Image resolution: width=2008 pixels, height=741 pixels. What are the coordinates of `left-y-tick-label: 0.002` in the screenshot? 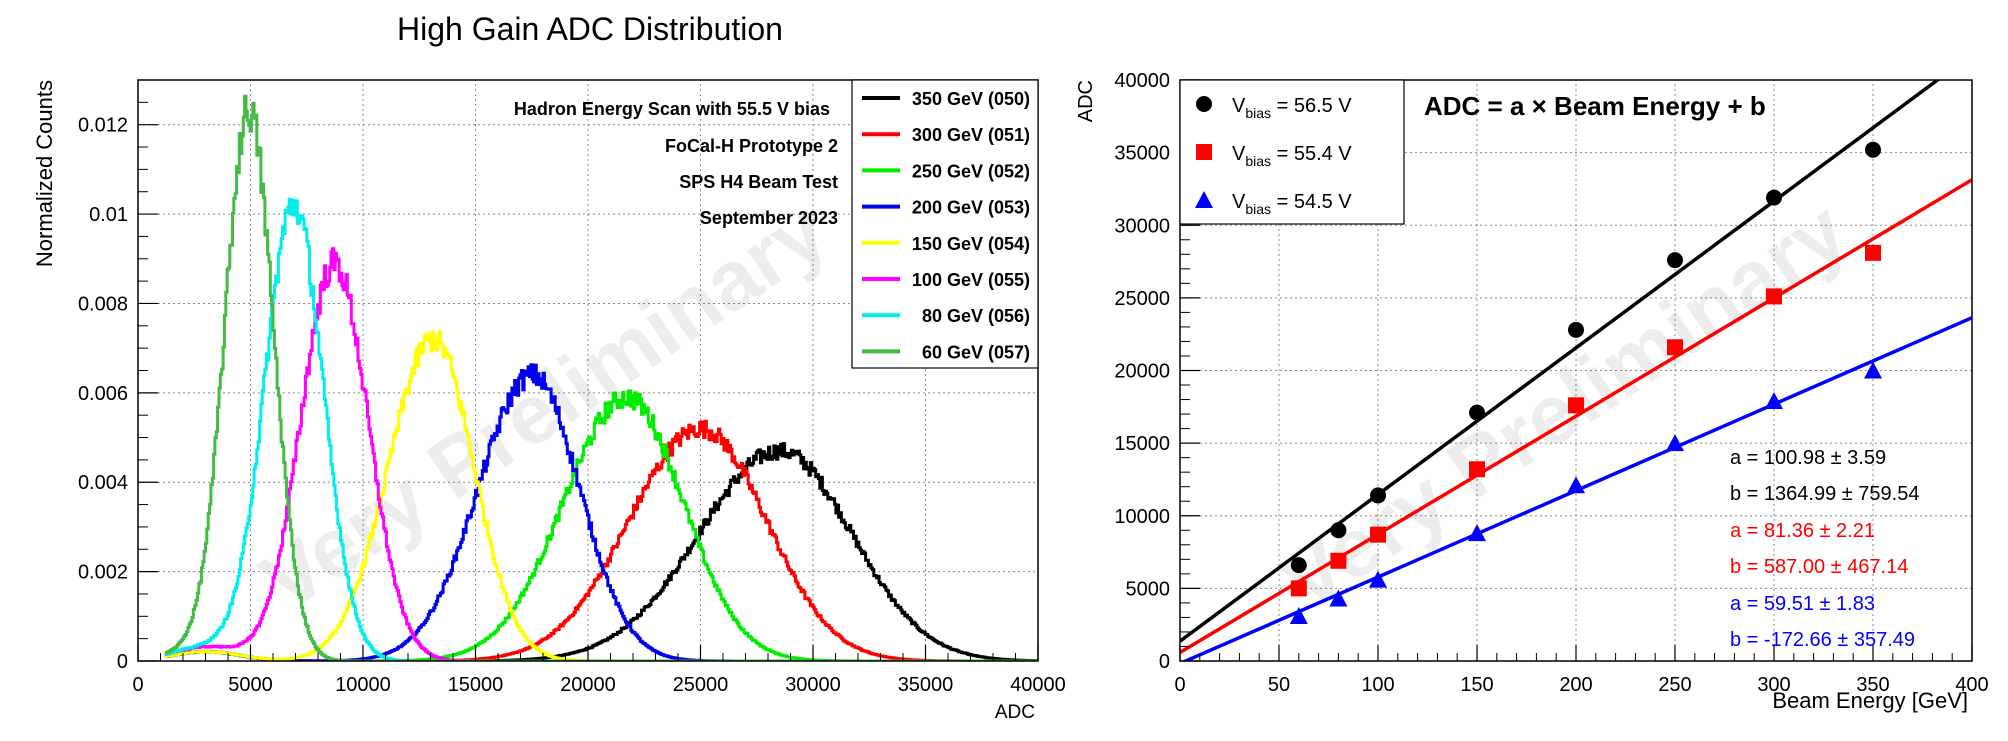 It's located at (103, 573).